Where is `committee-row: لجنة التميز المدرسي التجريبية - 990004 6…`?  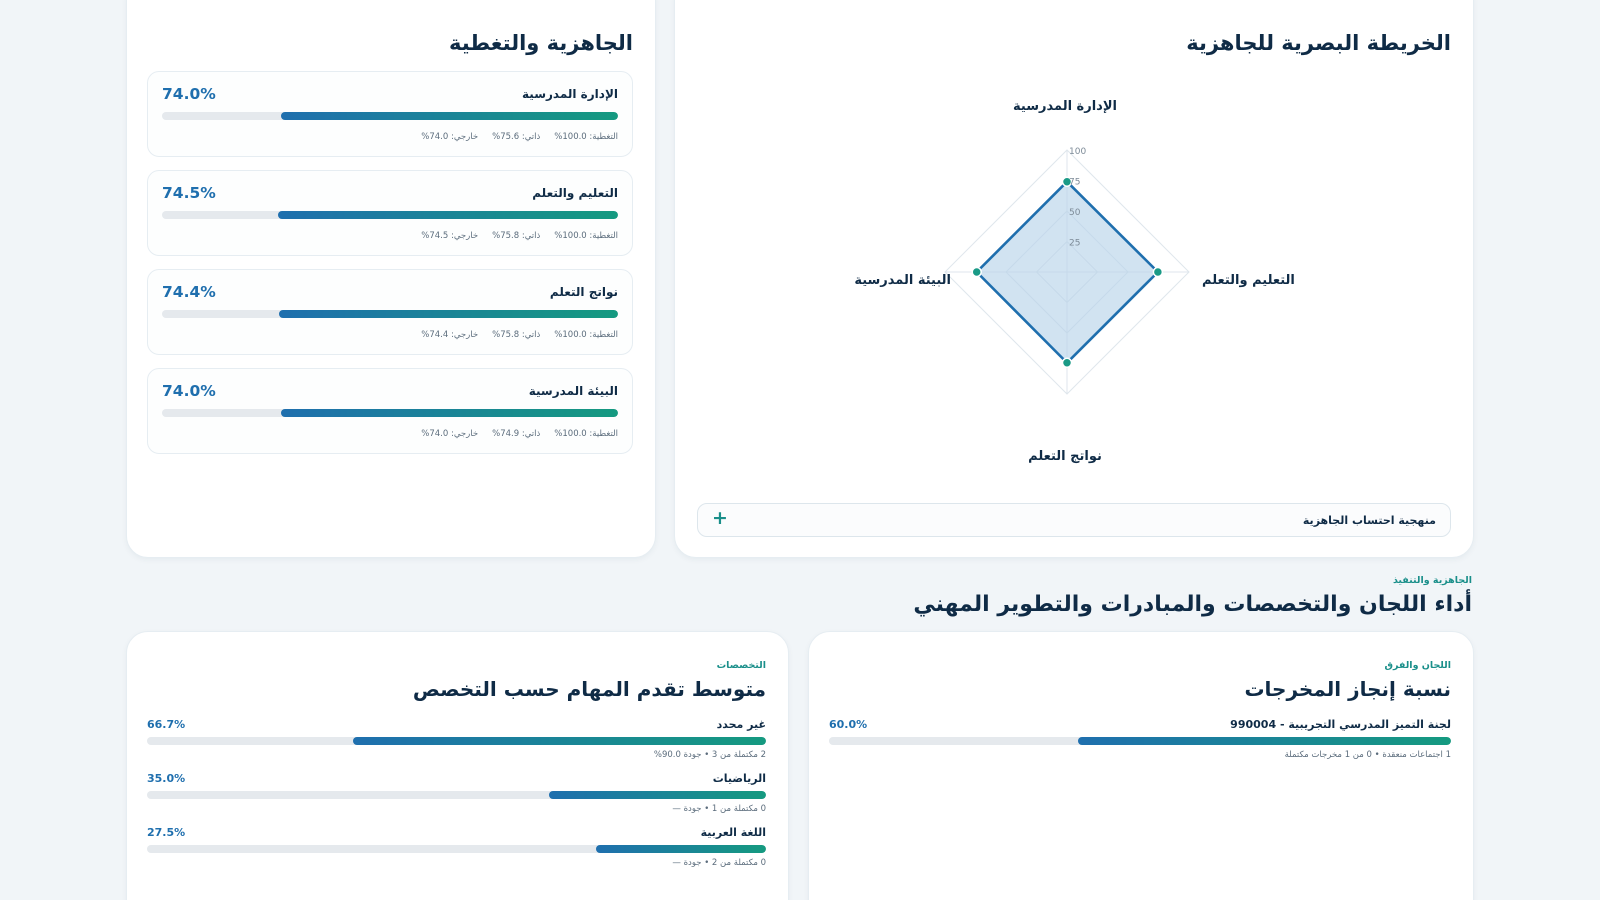 committee-row: لجنة التميز المدرسي التجريبية - 990004 6… is located at coordinates (1140, 744).